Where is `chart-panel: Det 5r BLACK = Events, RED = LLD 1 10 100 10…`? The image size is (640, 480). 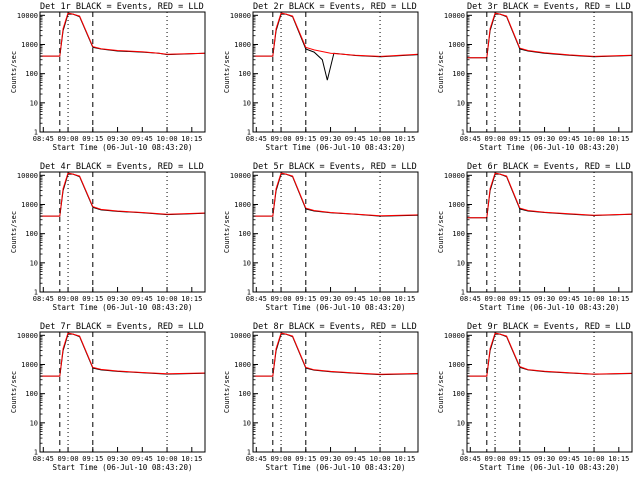 chart-panel: Det 5r BLACK = Events, RED = LLD 1 10 100 10… is located at coordinates (321, 237).